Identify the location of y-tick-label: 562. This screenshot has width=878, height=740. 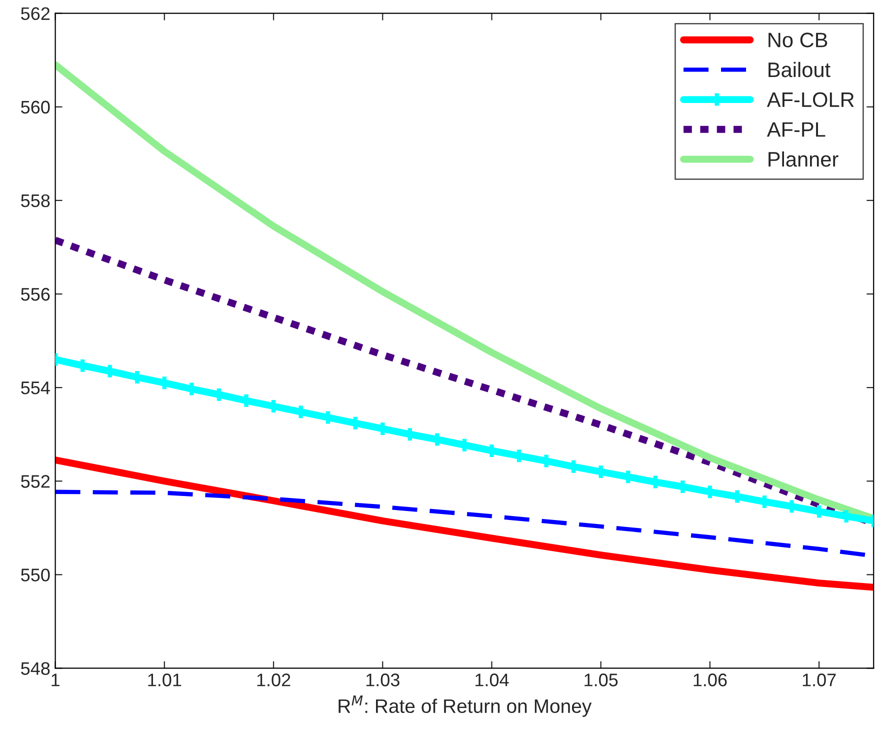
(35, 13).